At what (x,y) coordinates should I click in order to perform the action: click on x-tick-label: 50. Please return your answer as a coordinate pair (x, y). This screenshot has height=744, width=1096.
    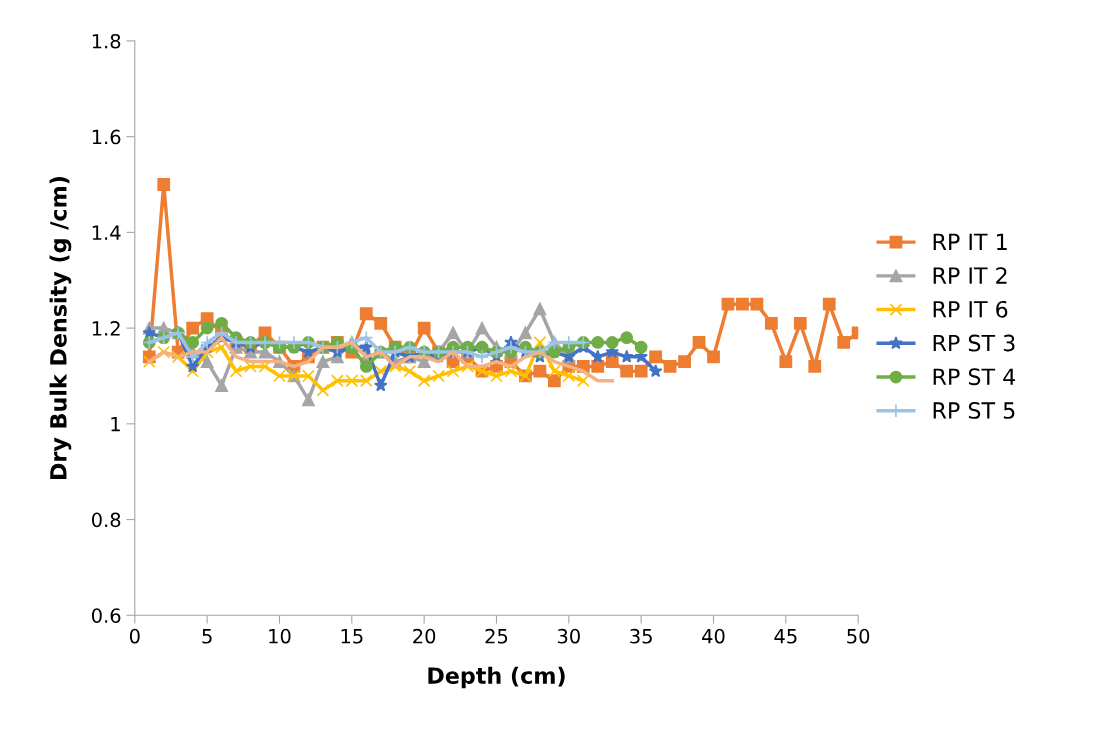
    Looking at the image, I should click on (858, 636).